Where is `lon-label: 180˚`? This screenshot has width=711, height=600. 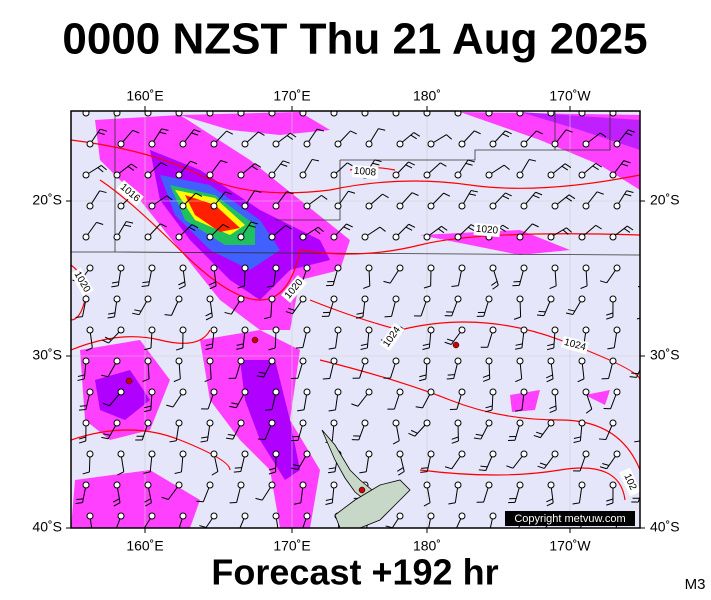
lon-label: 180˚ is located at coordinates (427, 96).